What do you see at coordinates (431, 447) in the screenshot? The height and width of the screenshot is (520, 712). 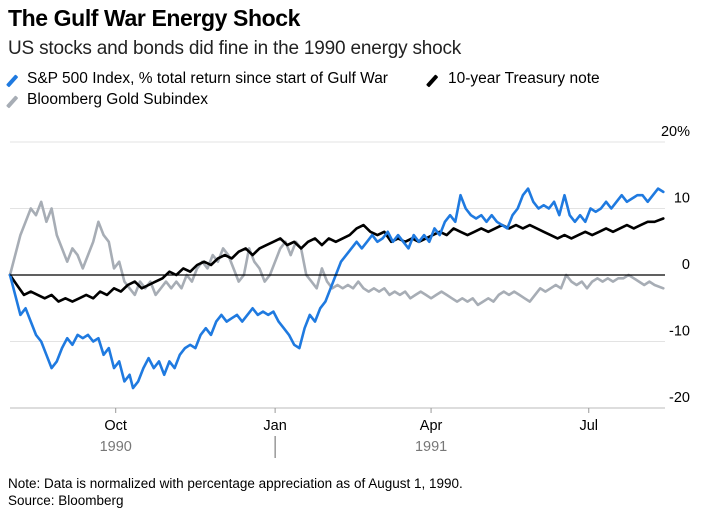 I see `year-label-1: 1991` at bounding box center [431, 447].